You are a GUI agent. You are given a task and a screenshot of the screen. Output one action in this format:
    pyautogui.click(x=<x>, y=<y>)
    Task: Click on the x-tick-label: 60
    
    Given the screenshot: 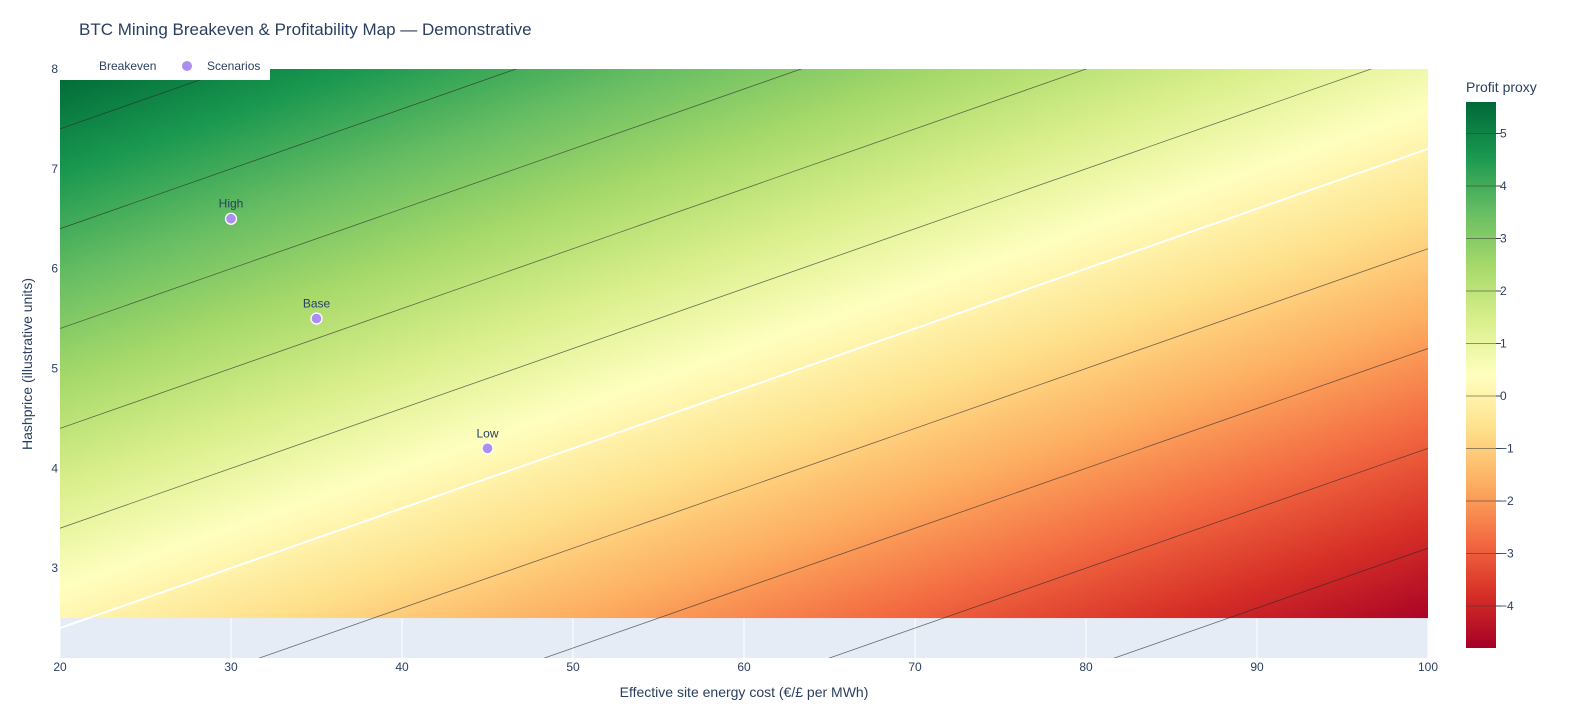 What is the action you would take?
    pyautogui.click(x=744, y=667)
    